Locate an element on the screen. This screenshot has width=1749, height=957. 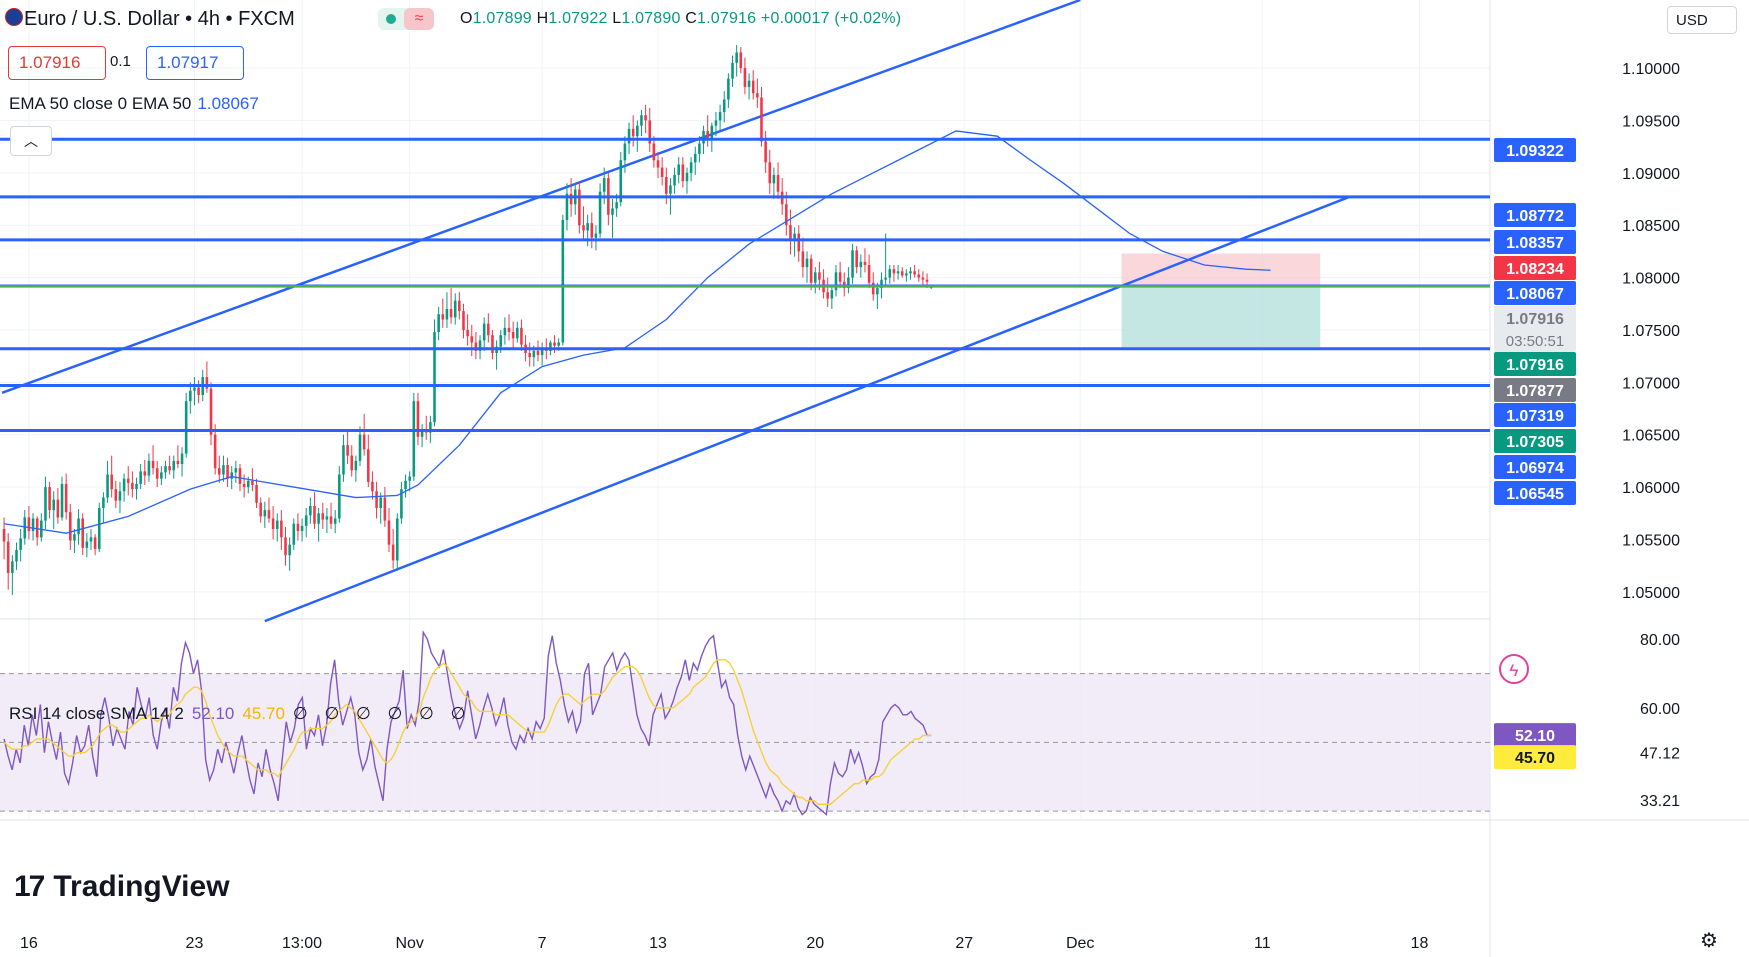
price-tick-label: 1.05500 is located at coordinates (1651, 540).